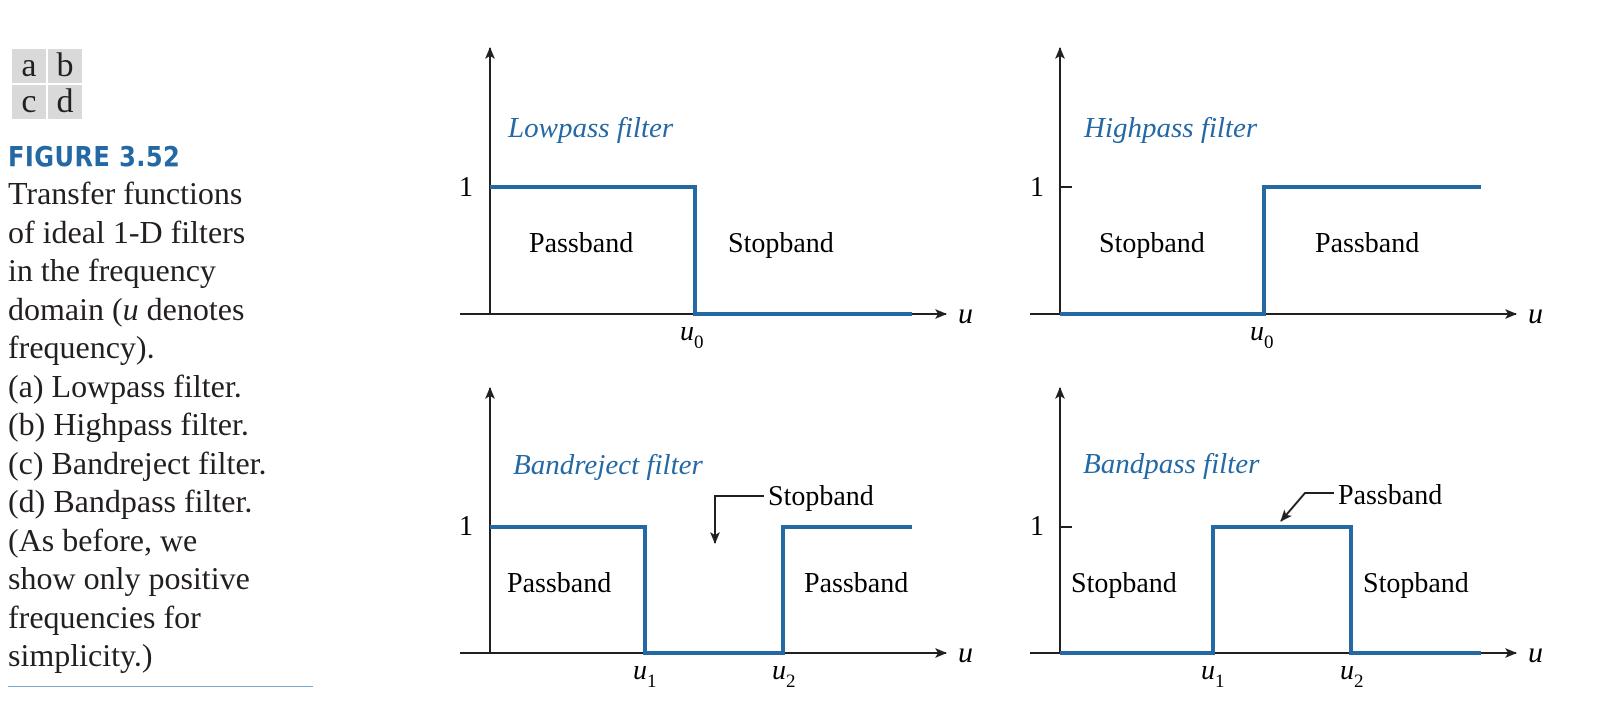 The image size is (1607, 709). I want to click on caption-text: frequency)., so click(81, 347).